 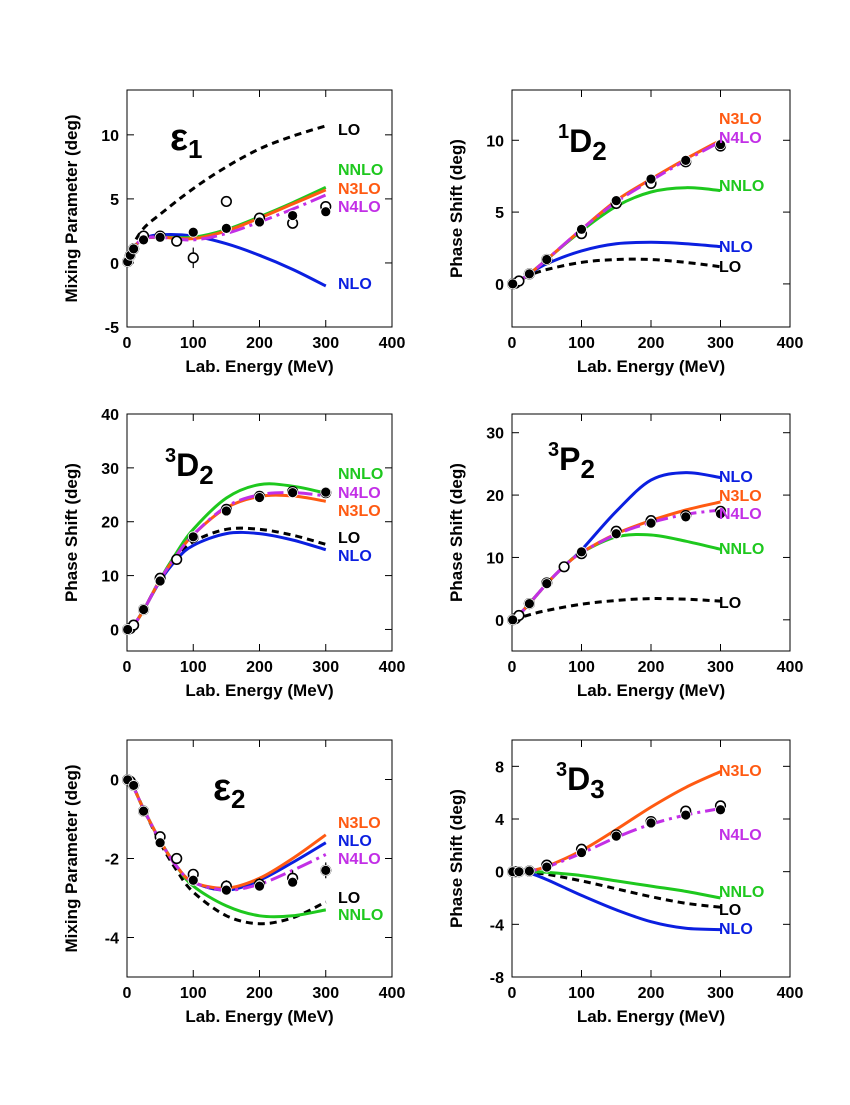 I want to click on y-axis-label: Phase Shift (deg), so click(x=456, y=858).